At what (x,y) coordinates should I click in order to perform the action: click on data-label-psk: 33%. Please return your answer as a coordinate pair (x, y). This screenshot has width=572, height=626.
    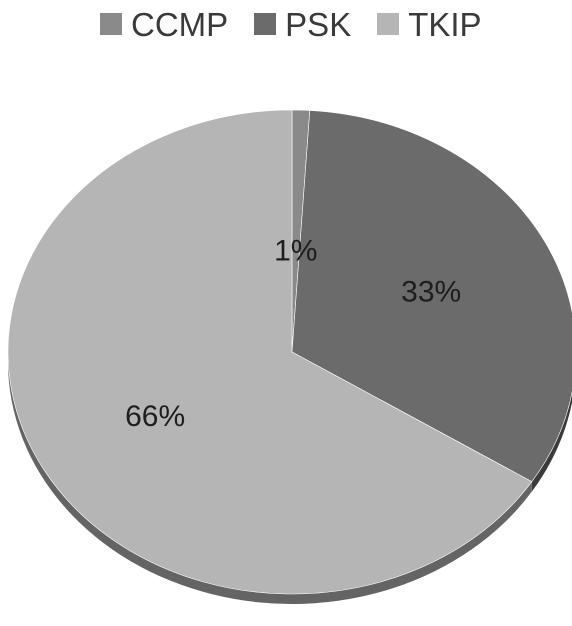
    Looking at the image, I should click on (431, 292).